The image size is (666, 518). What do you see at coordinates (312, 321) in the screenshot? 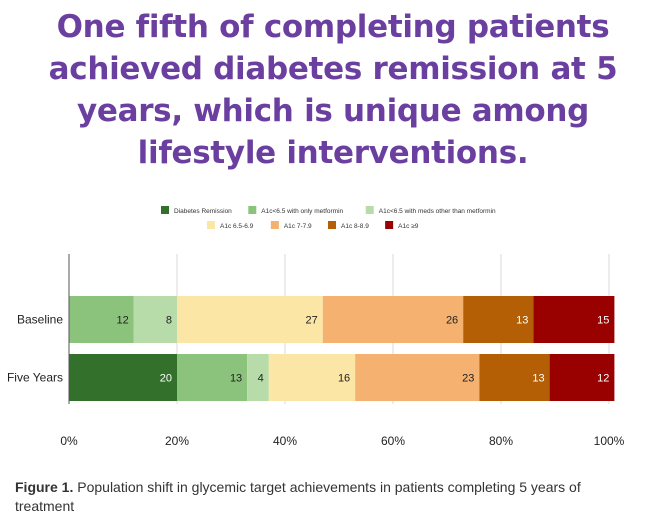
I see `data-label: 27` at bounding box center [312, 321].